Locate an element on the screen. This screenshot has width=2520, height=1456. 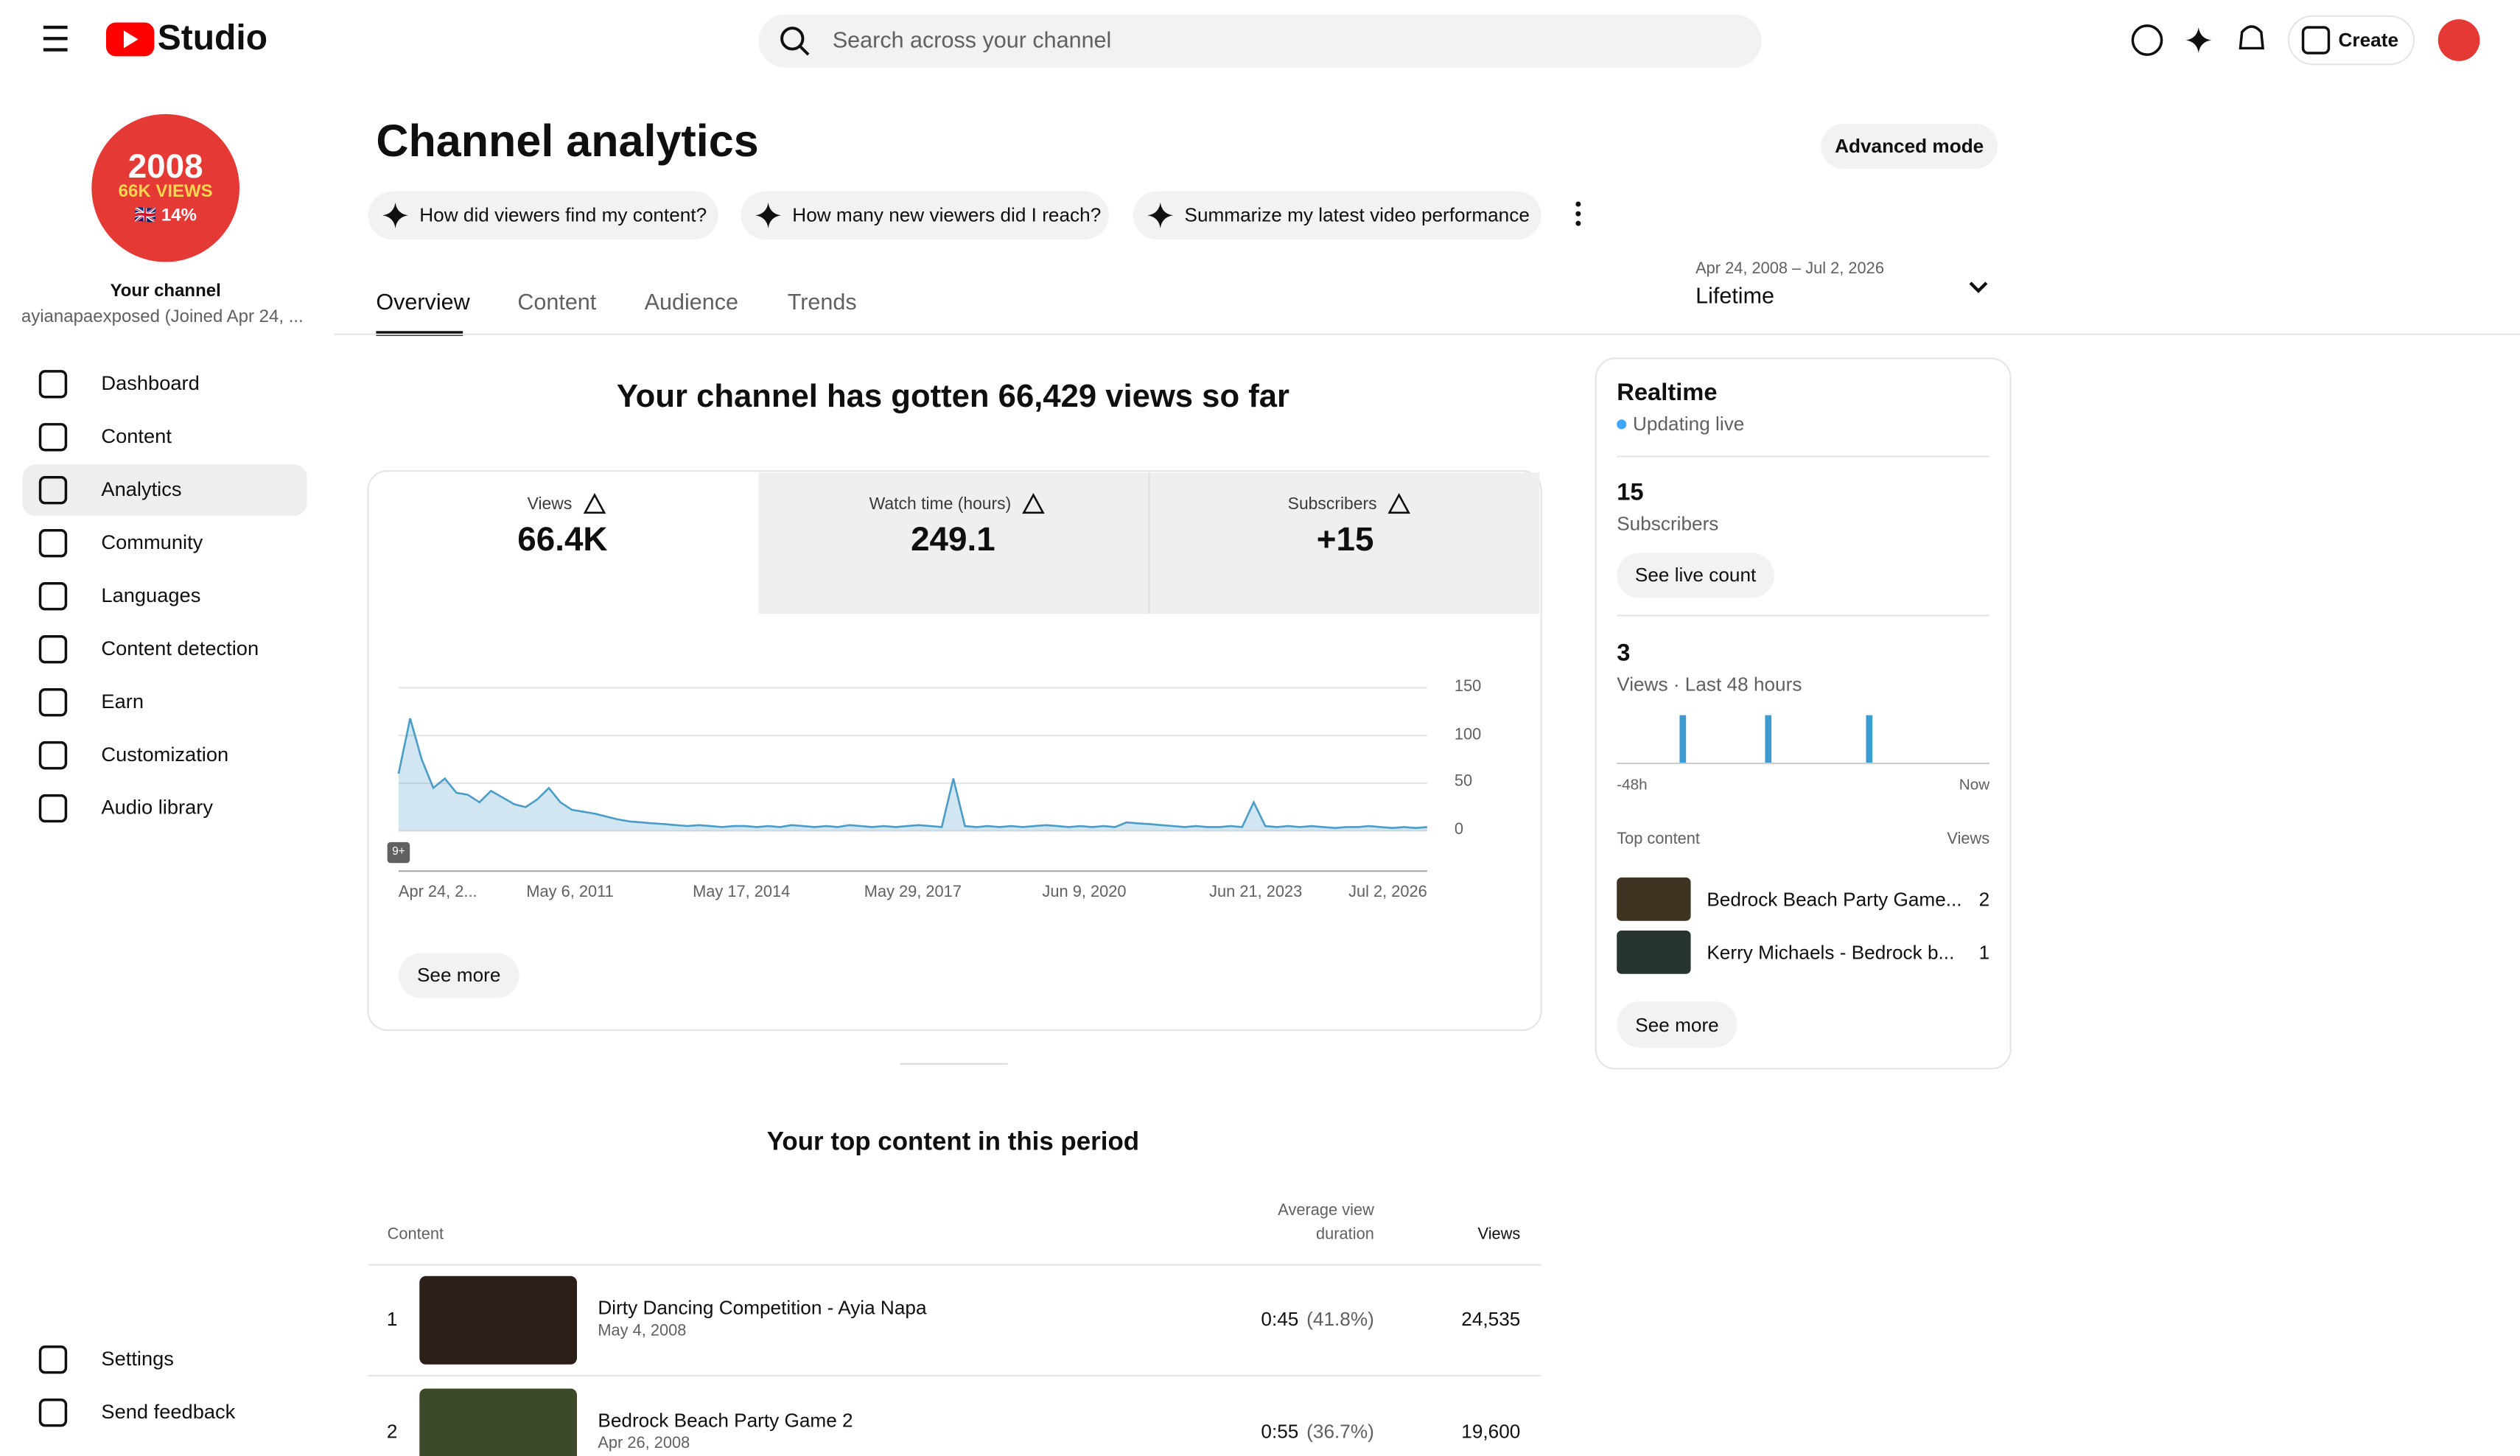
subscriber-label: Subscribers is located at coordinates (1668, 523).